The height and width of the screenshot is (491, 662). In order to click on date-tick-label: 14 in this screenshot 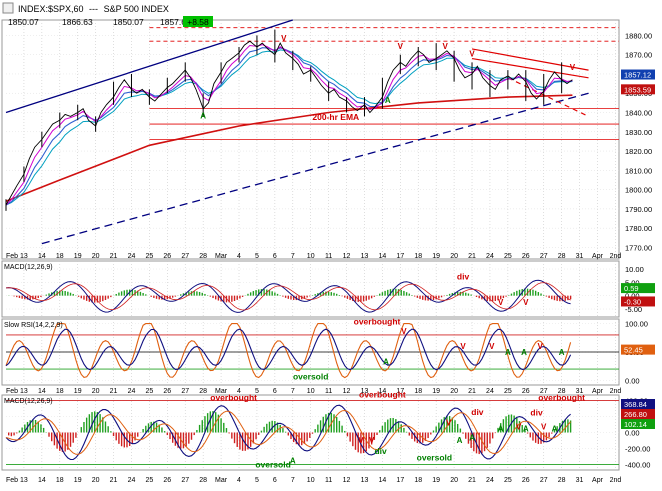, I will do `click(383, 391)`.